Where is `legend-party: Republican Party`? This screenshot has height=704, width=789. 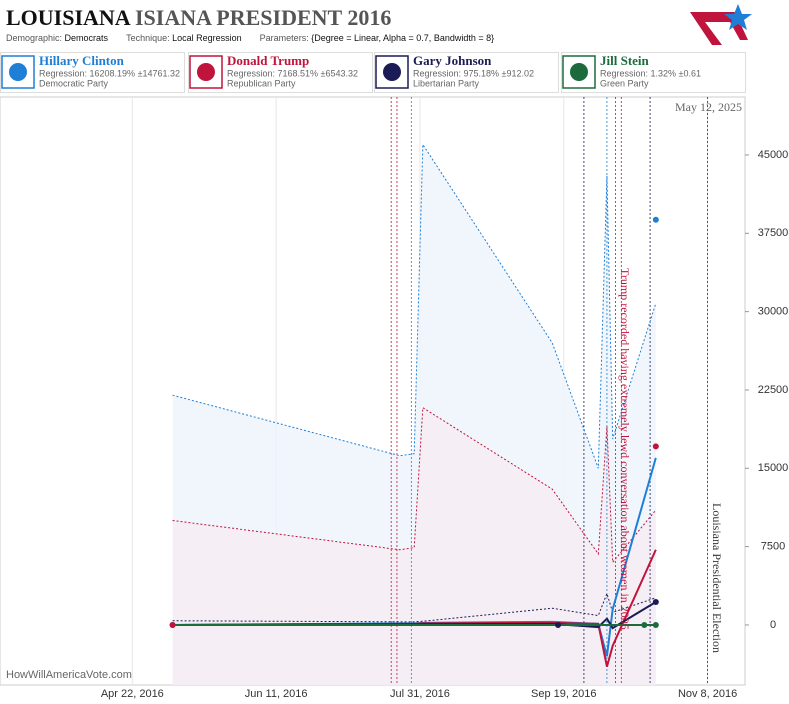 legend-party: Republican Party is located at coordinates (261, 83).